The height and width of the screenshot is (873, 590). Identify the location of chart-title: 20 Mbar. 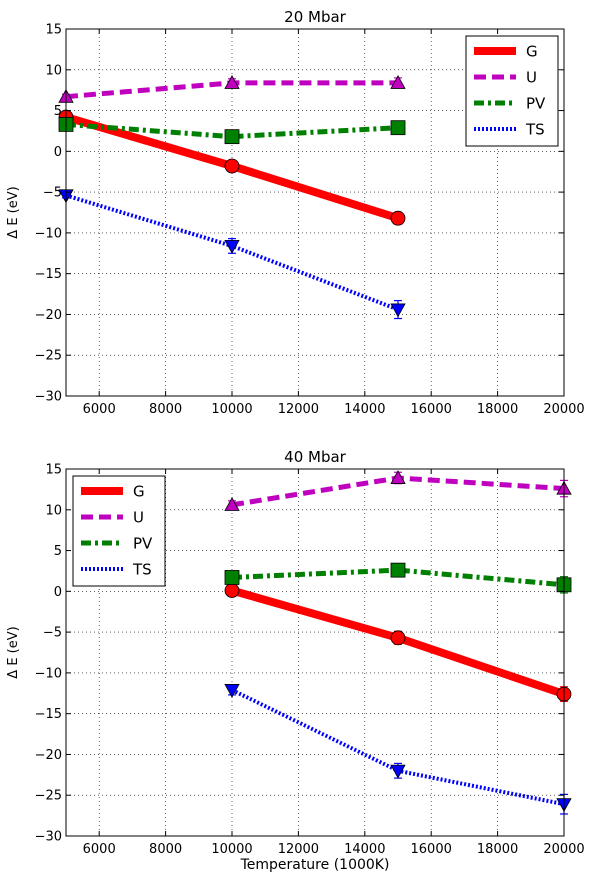
(315, 17).